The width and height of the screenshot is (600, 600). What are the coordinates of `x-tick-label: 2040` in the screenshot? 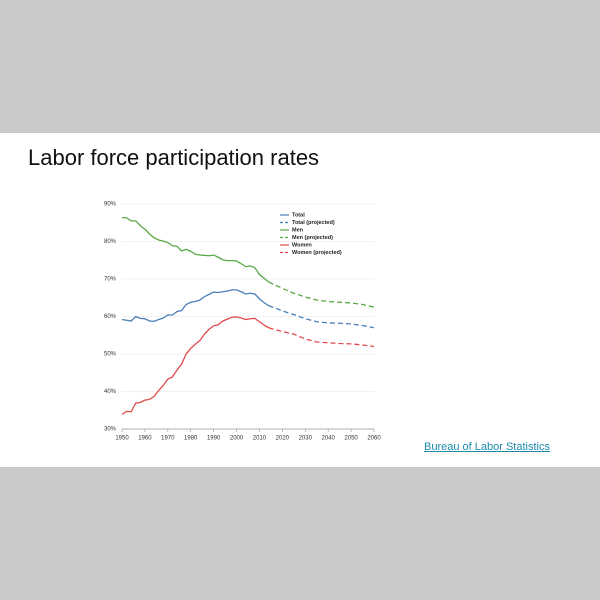 It's located at (329, 439).